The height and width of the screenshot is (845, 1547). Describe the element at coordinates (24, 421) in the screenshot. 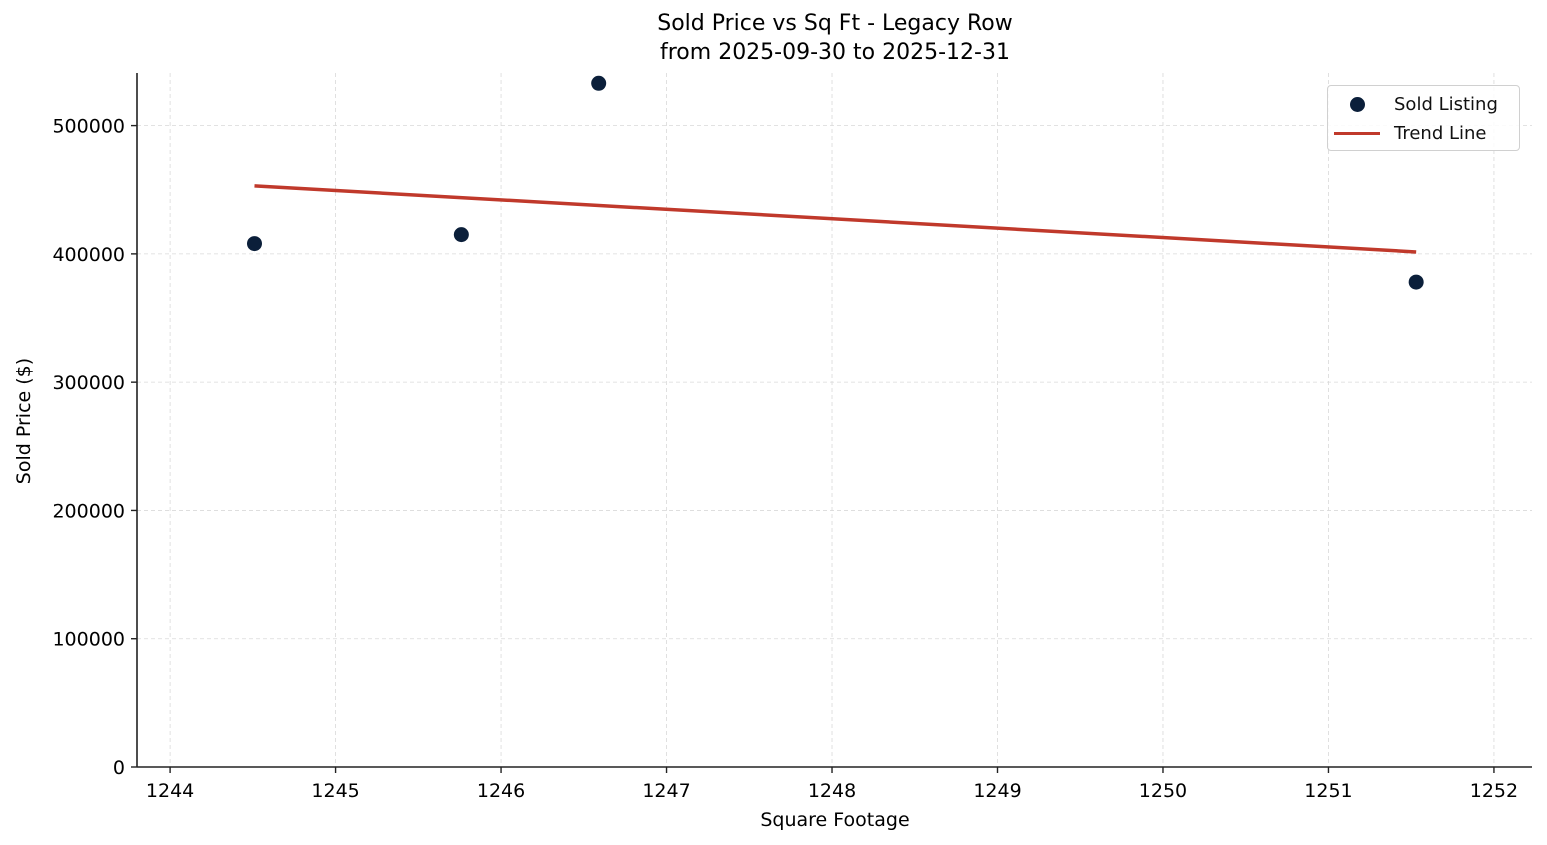

I see `y-axis-label: Sold Price ($)` at that location.